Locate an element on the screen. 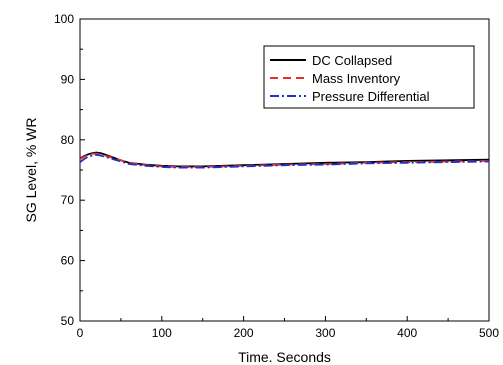 The height and width of the screenshot is (365, 503). y-tick-label: 90 is located at coordinates (68, 79).